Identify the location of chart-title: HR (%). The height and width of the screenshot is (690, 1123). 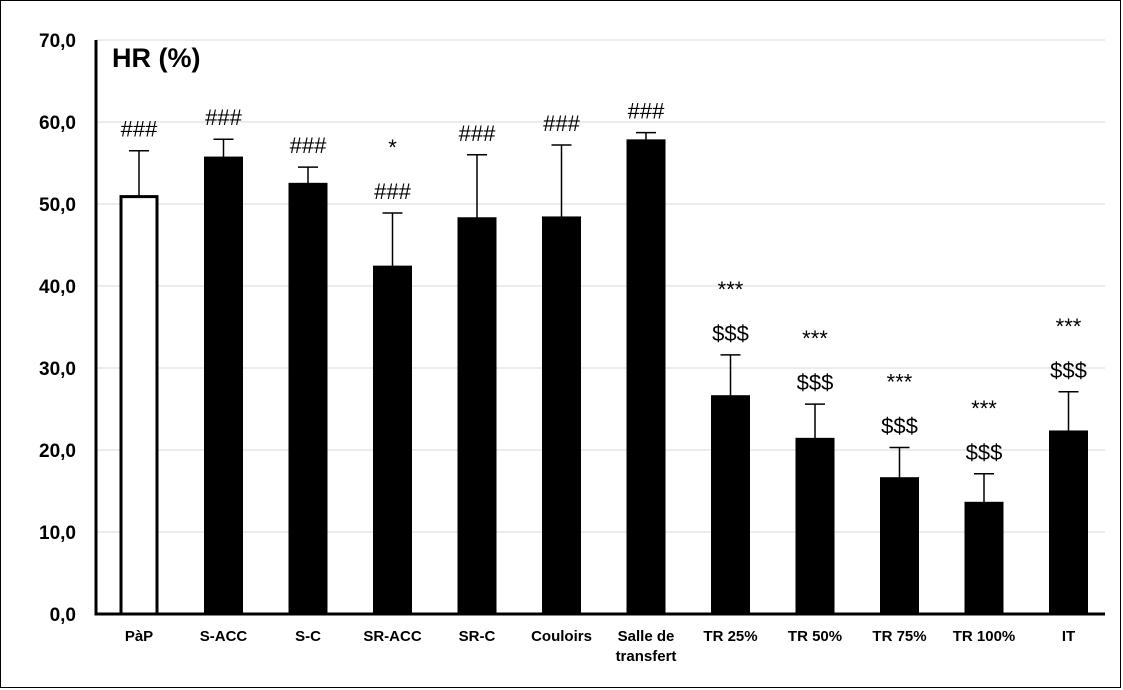
(156, 58).